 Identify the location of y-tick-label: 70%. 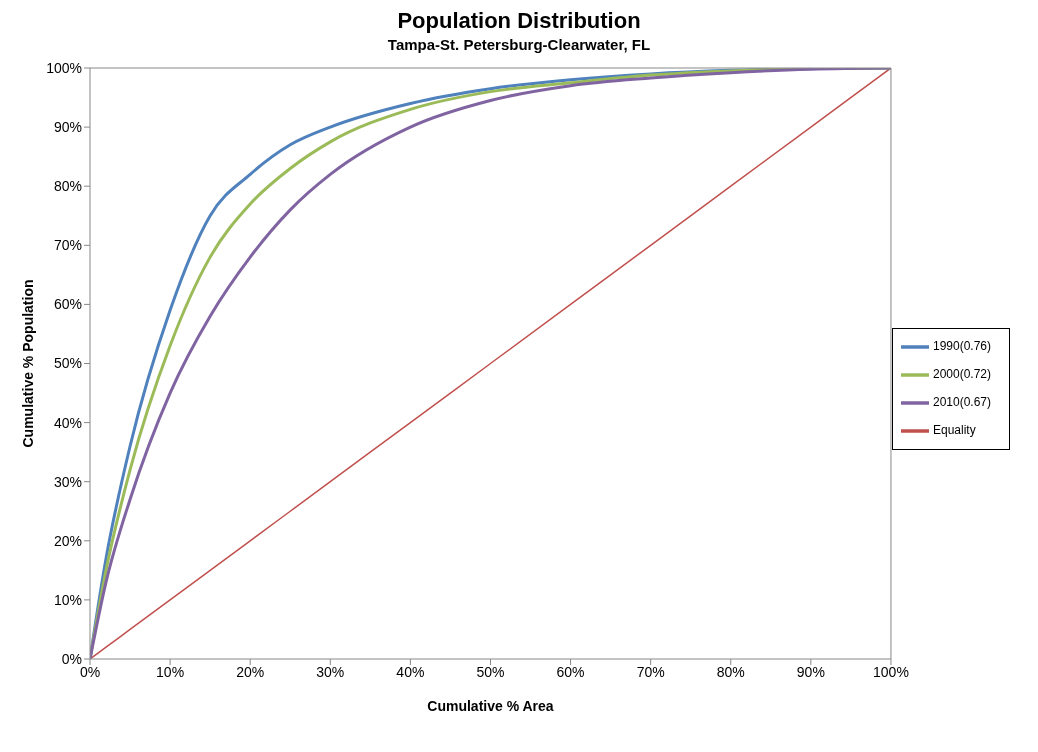
(67, 245).